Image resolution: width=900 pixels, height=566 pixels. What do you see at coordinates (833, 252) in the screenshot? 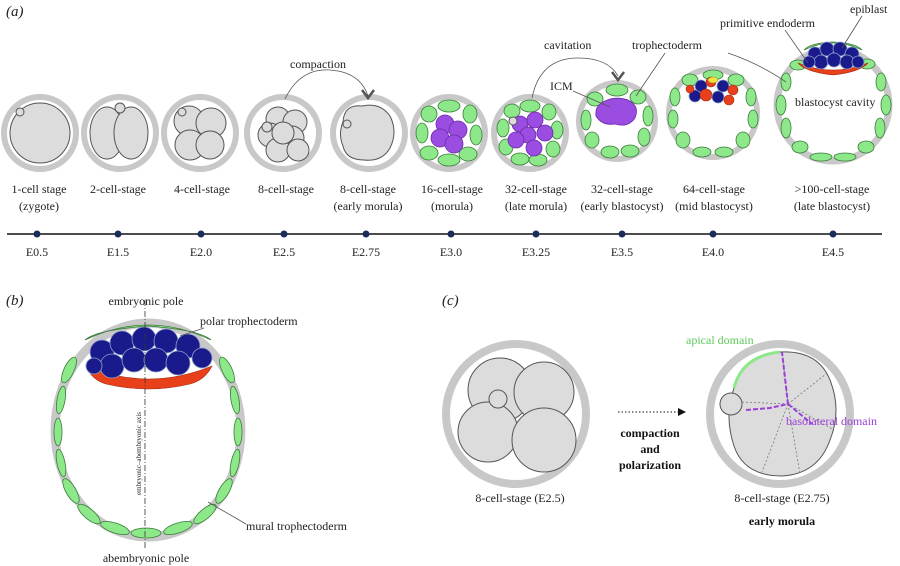
I see `time-label: E4.5` at bounding box center [833, 252].